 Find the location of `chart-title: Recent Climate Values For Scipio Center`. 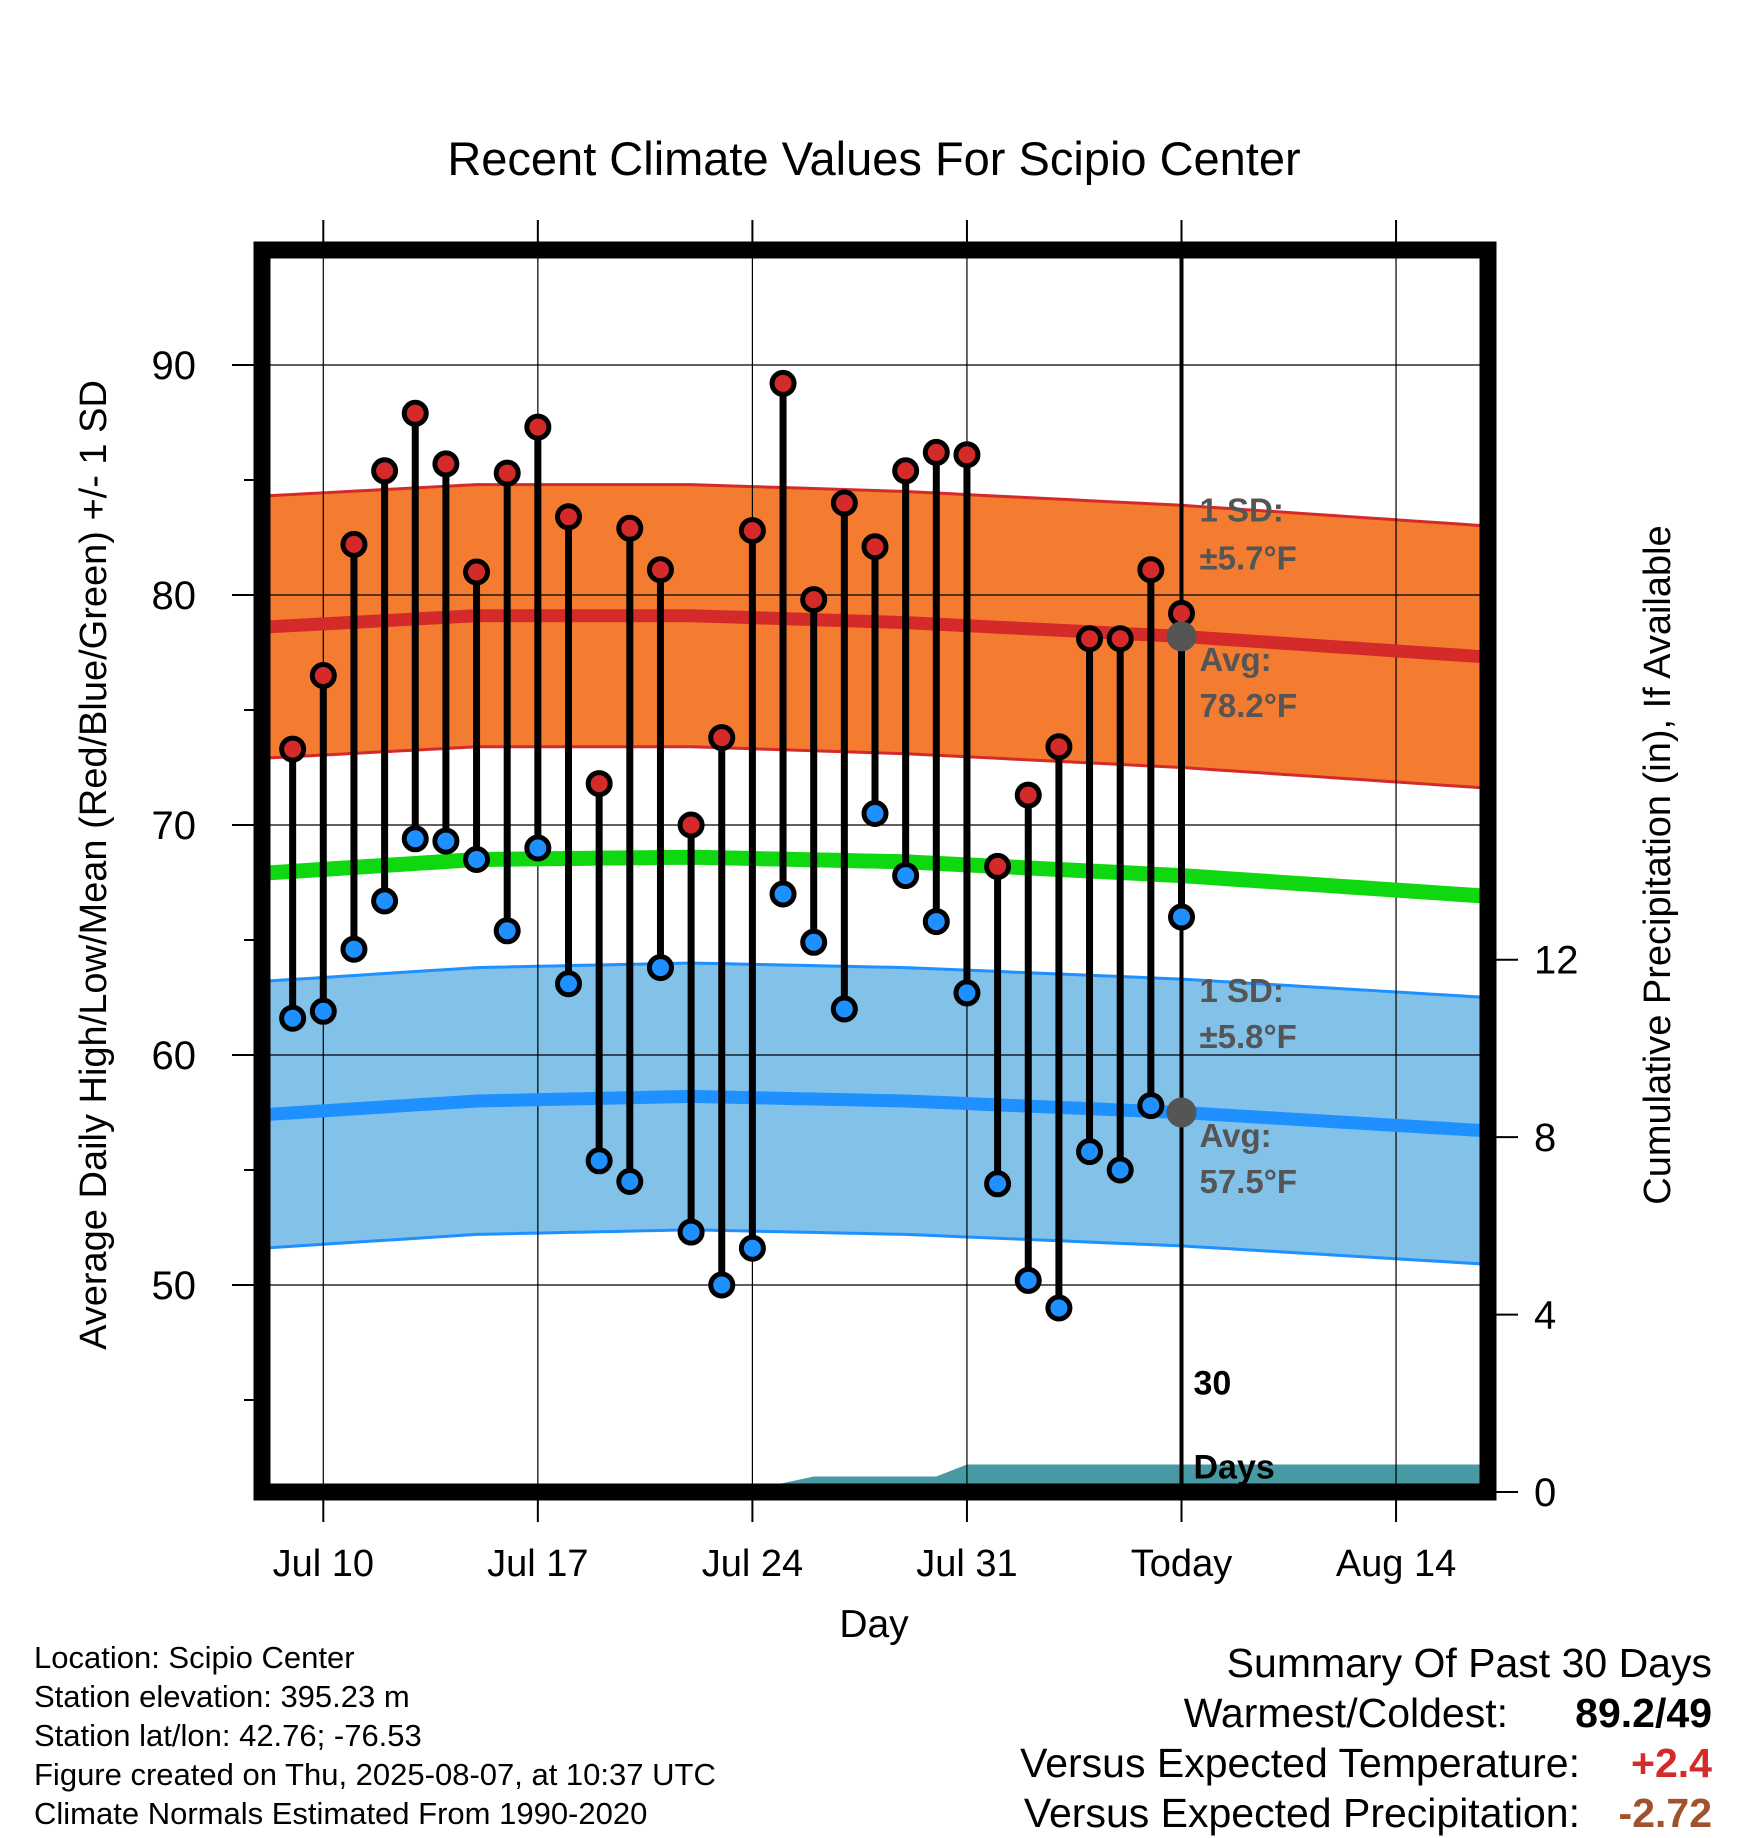

chart-title: Recent Climate Values For Scipio Center is located at coordinates (873, 158).